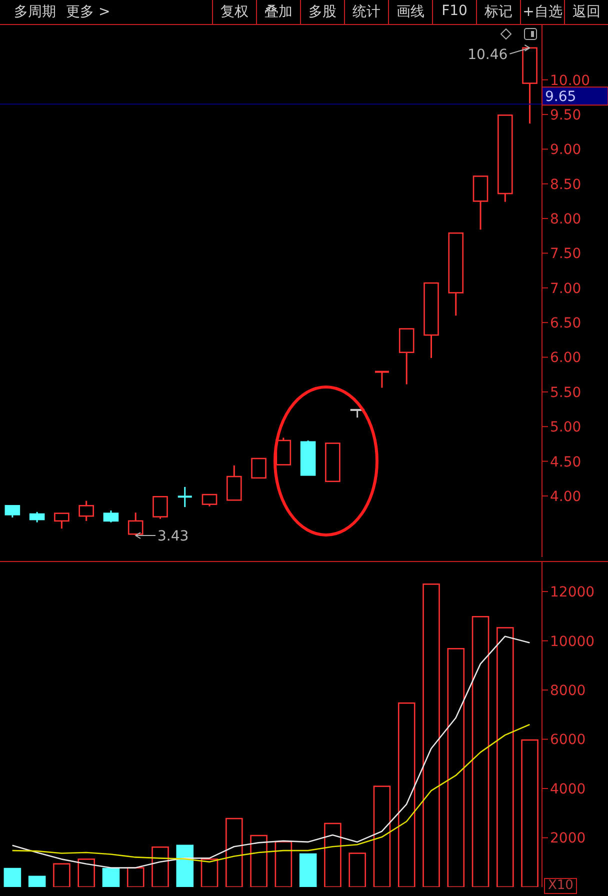 This screenshot has height=896, width=608. What do you see at coordinates (498, 12) in the screenshot?
I see `text: 标记` at bounding box center [498, 12].